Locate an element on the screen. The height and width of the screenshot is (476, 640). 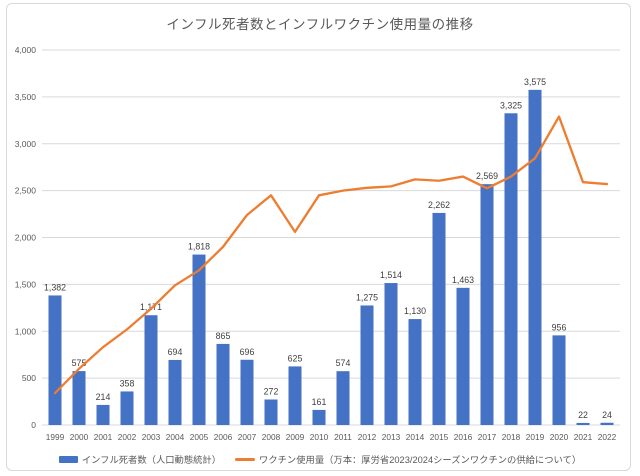
svg-text: 2014 is located at coordinates (415, 437).